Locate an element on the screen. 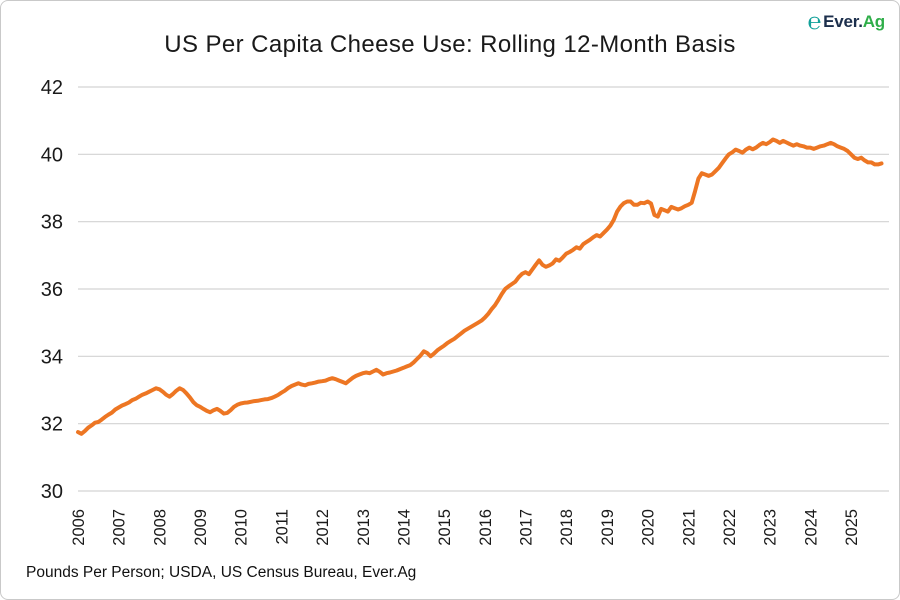 The width and height of the screenshot is (900, 600). x-axis-tick-label: 2017 is located at coordinates (527, 527).